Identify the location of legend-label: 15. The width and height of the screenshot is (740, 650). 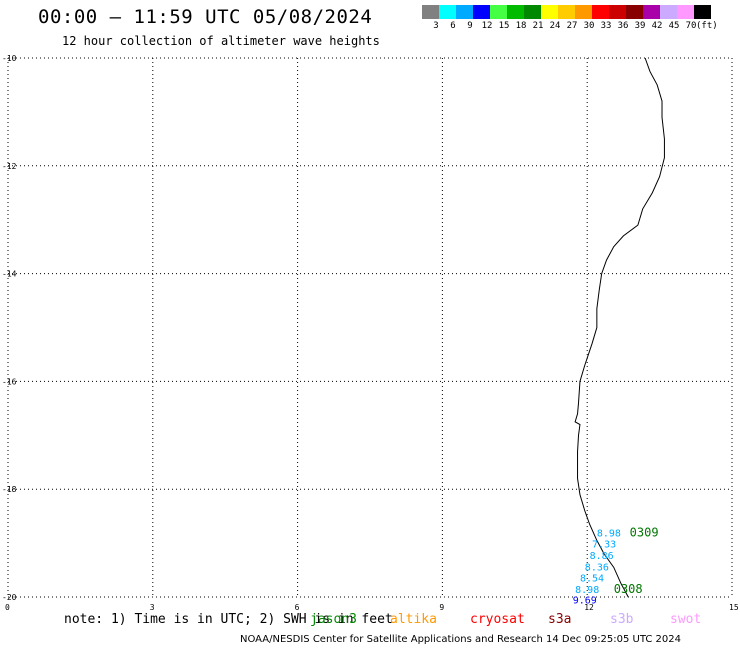
(504, 26).